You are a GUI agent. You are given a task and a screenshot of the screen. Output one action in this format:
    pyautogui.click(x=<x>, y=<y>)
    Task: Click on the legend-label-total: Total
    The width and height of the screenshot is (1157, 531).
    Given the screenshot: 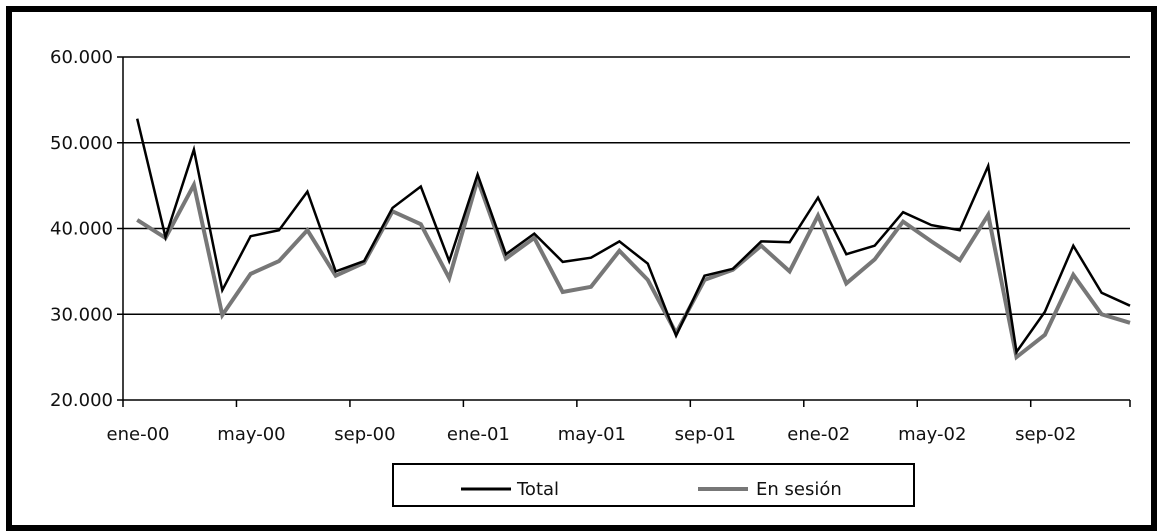 What is the action you would take?
    pyautogui.click(x=537, y=489)
    